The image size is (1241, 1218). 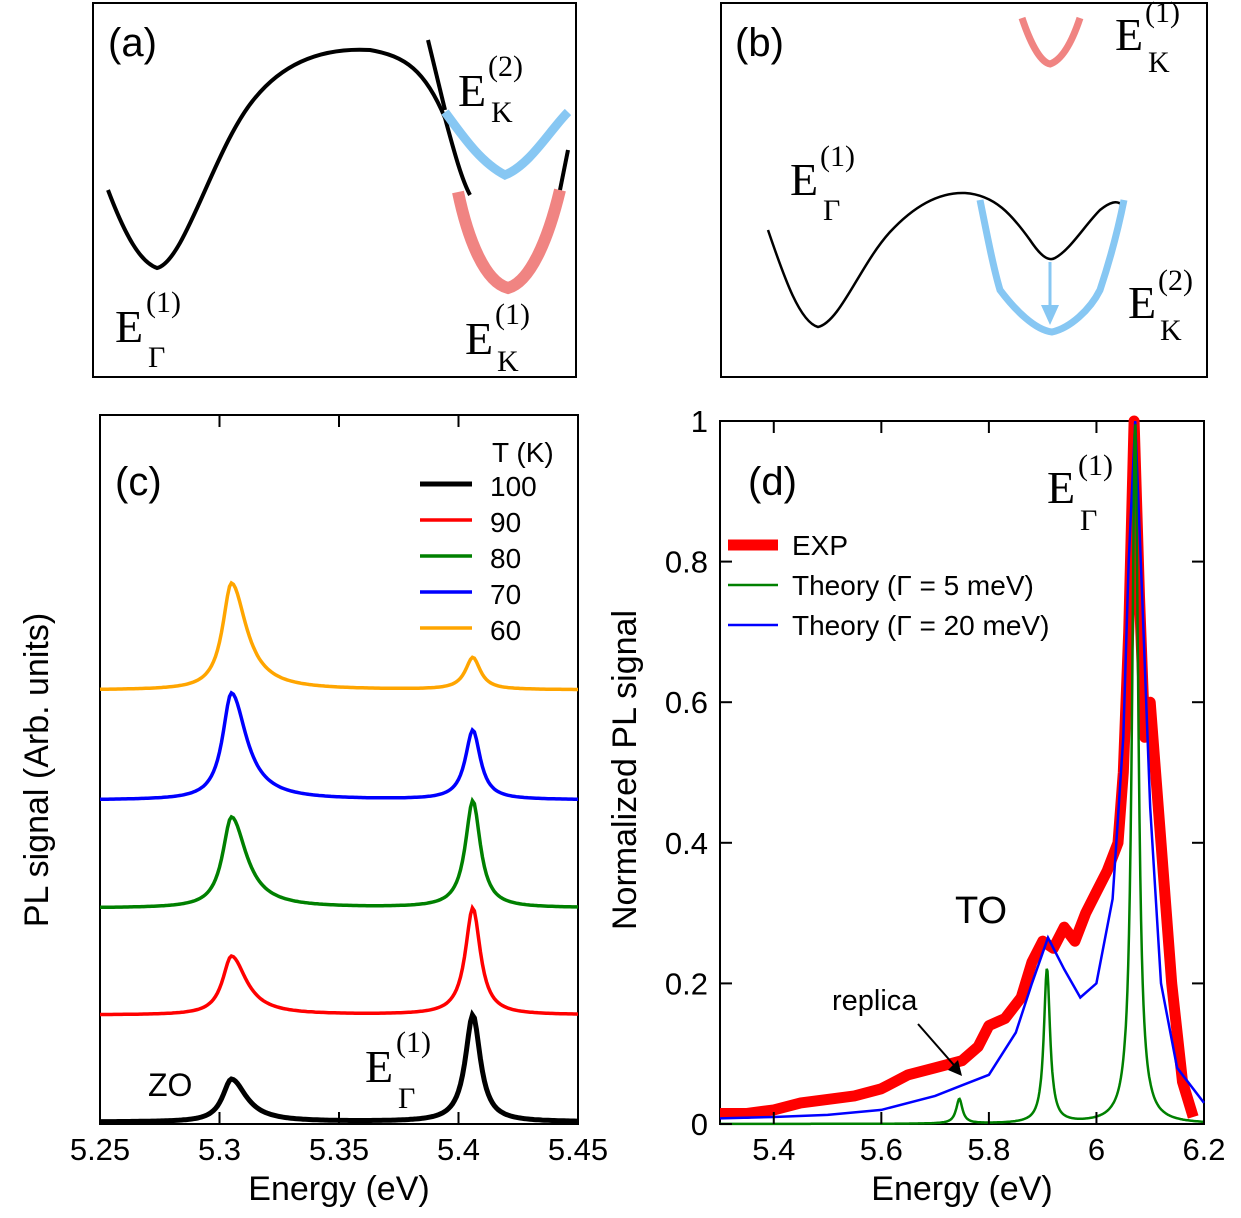 What do you see at coordinates (505, 594) in the screenshot?
I see `c-legend-label-70: 70` at bounding box center [505, 594].